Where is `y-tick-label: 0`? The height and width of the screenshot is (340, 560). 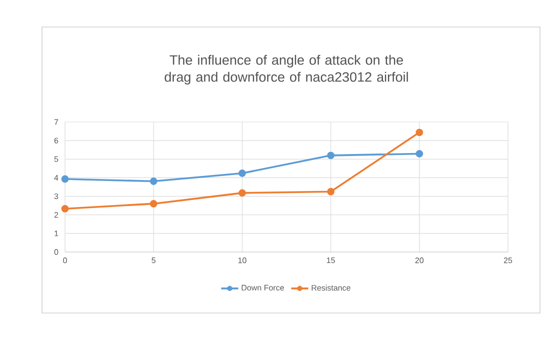
y-tick-label: 0 is located at coordinates (56, 252).